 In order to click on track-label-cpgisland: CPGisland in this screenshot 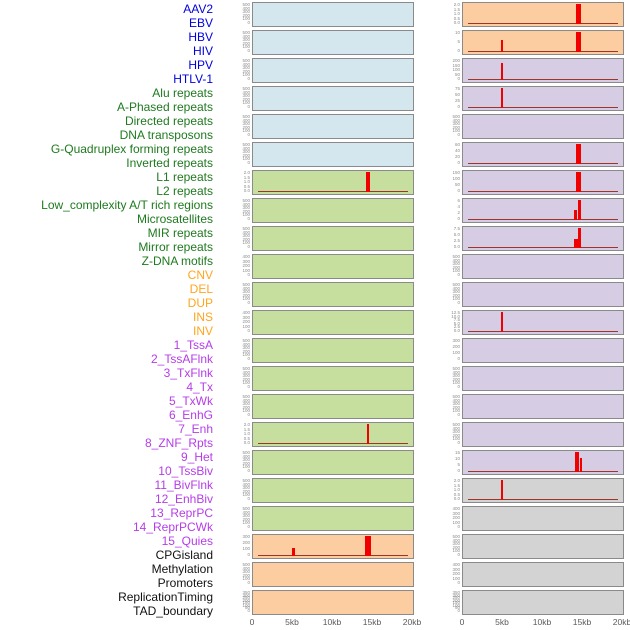, I will do `click(184, 555)`.